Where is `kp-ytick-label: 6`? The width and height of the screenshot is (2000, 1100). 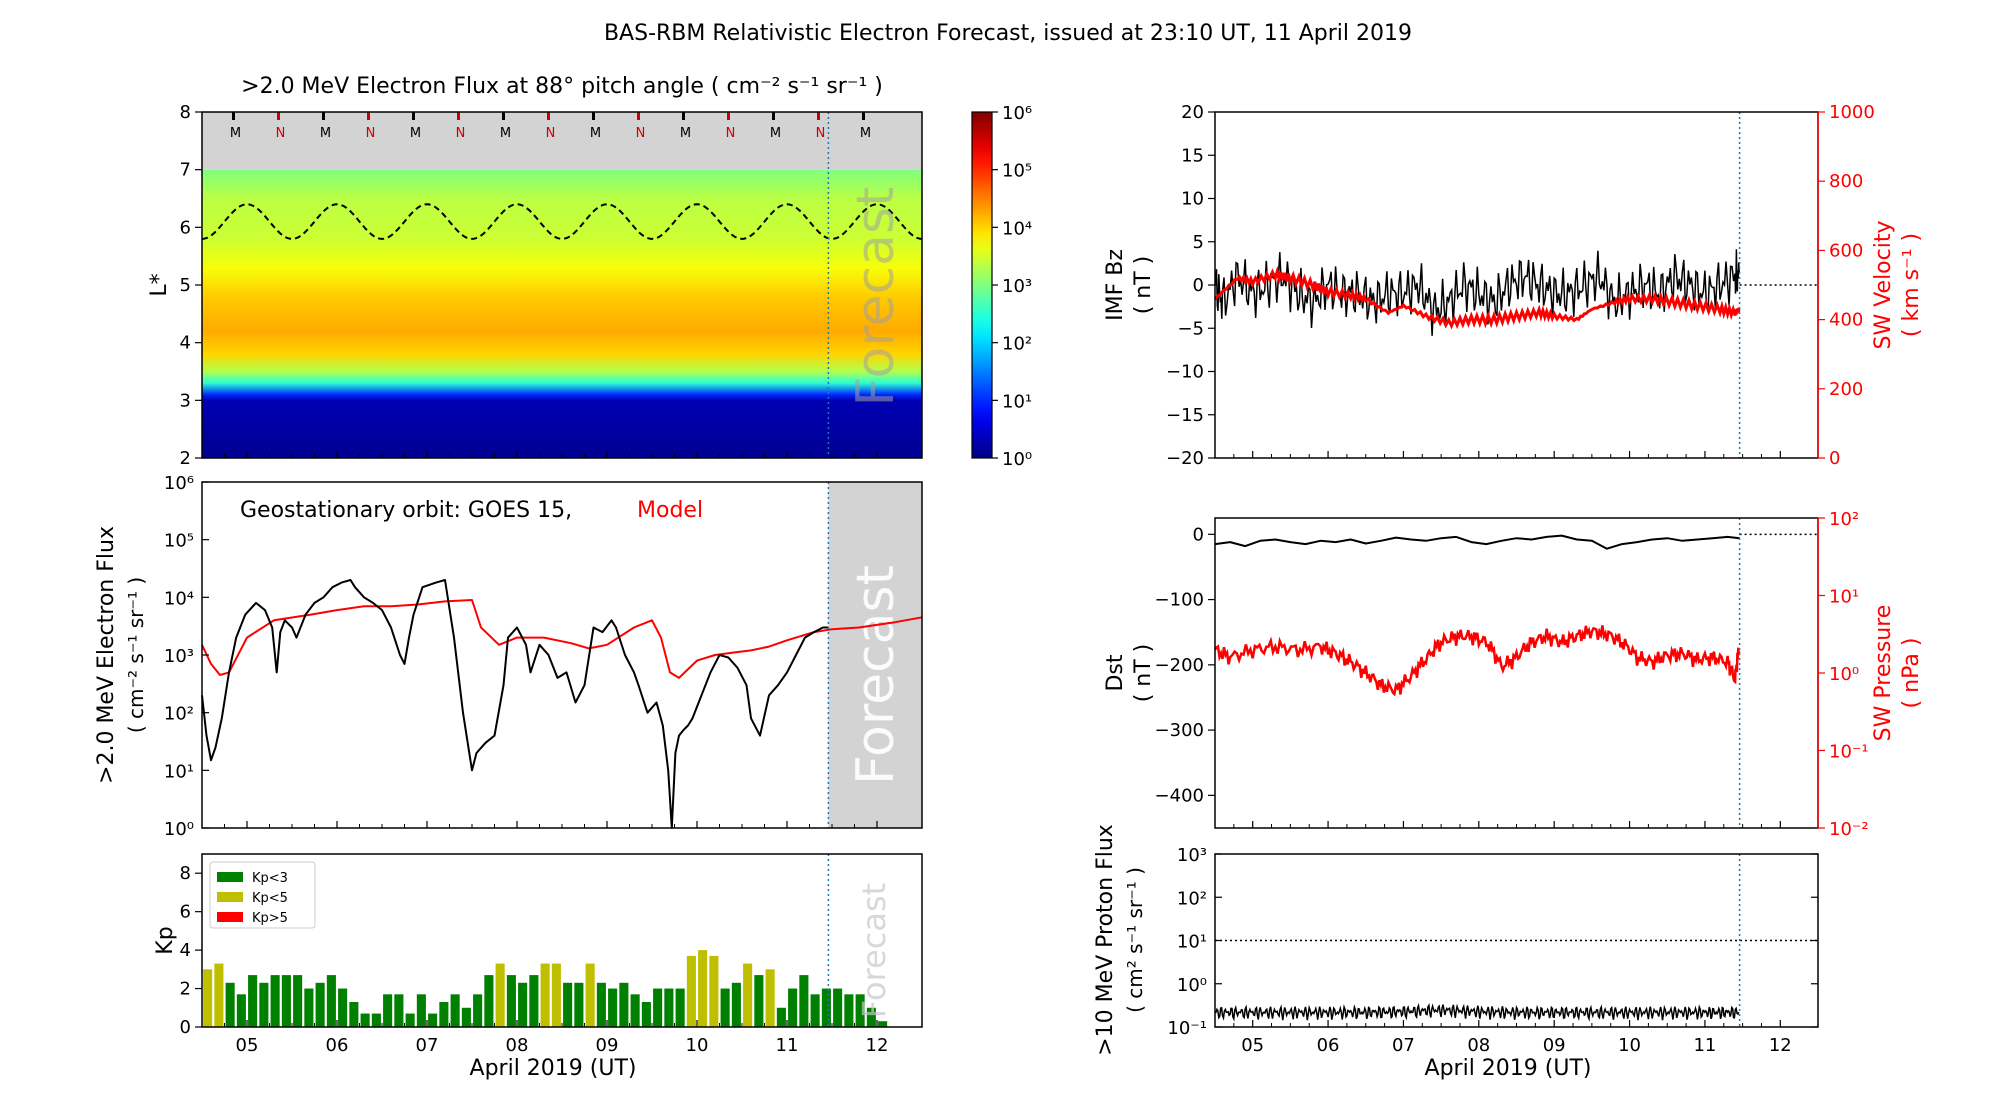 kp-ytick-label: 6 is located at coordinates (185, 912).